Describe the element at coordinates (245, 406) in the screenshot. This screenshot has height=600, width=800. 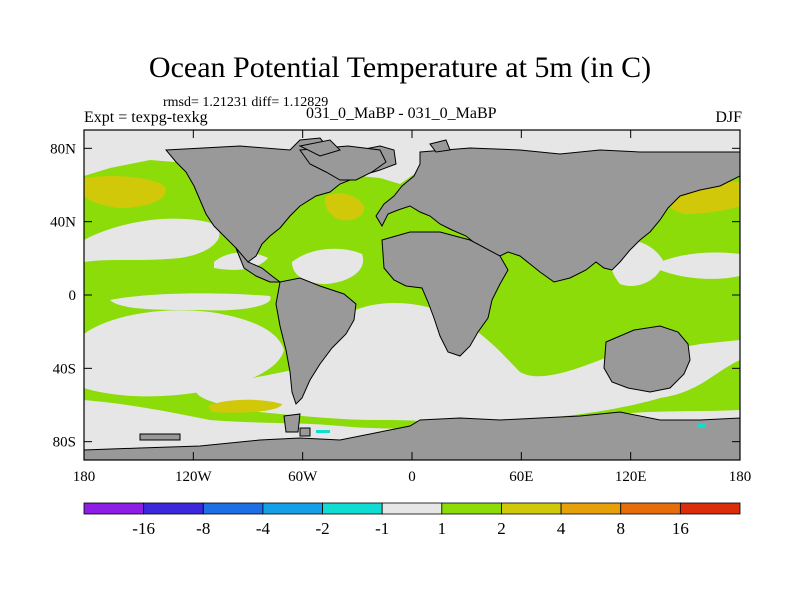
I see `contour-warm-southern` at that location.